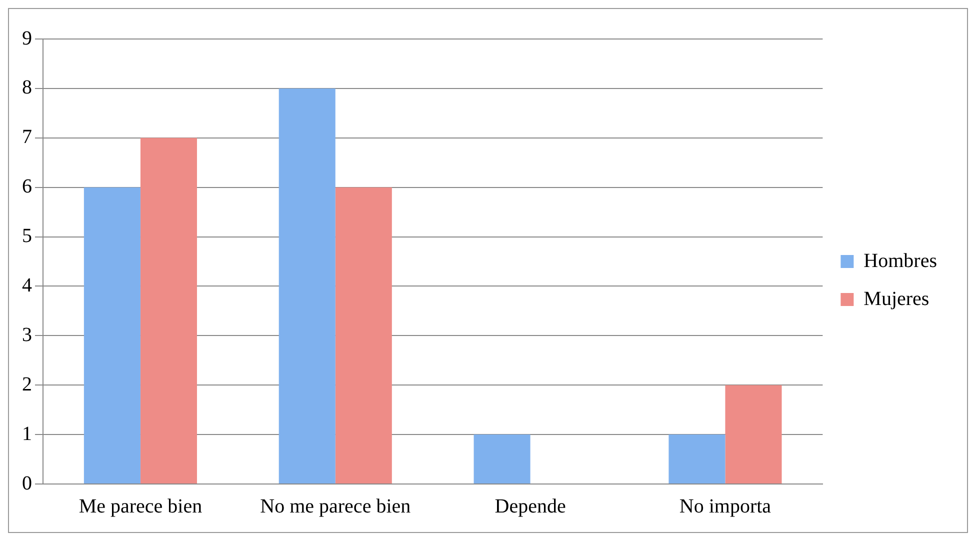  I want to click on y-tick-label: 5, so click(27, 236).